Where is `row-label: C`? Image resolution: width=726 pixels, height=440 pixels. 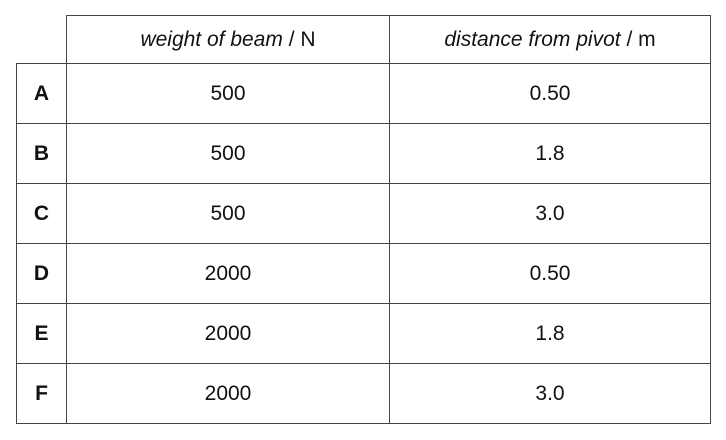
row-label: C is located at coordinates (41, 213).